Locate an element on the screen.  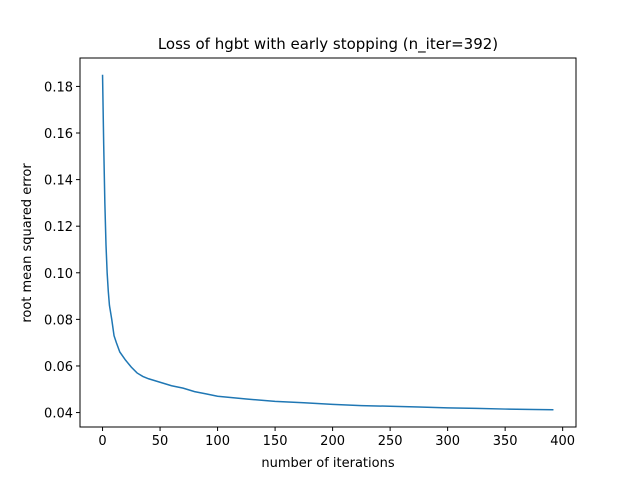
x-tick-label: 350 is located at coordinates (505, 441).